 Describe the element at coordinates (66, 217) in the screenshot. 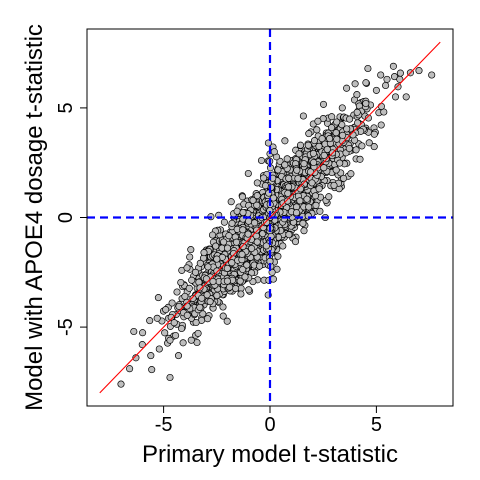

I see `y-tick-label: 0` at that location.